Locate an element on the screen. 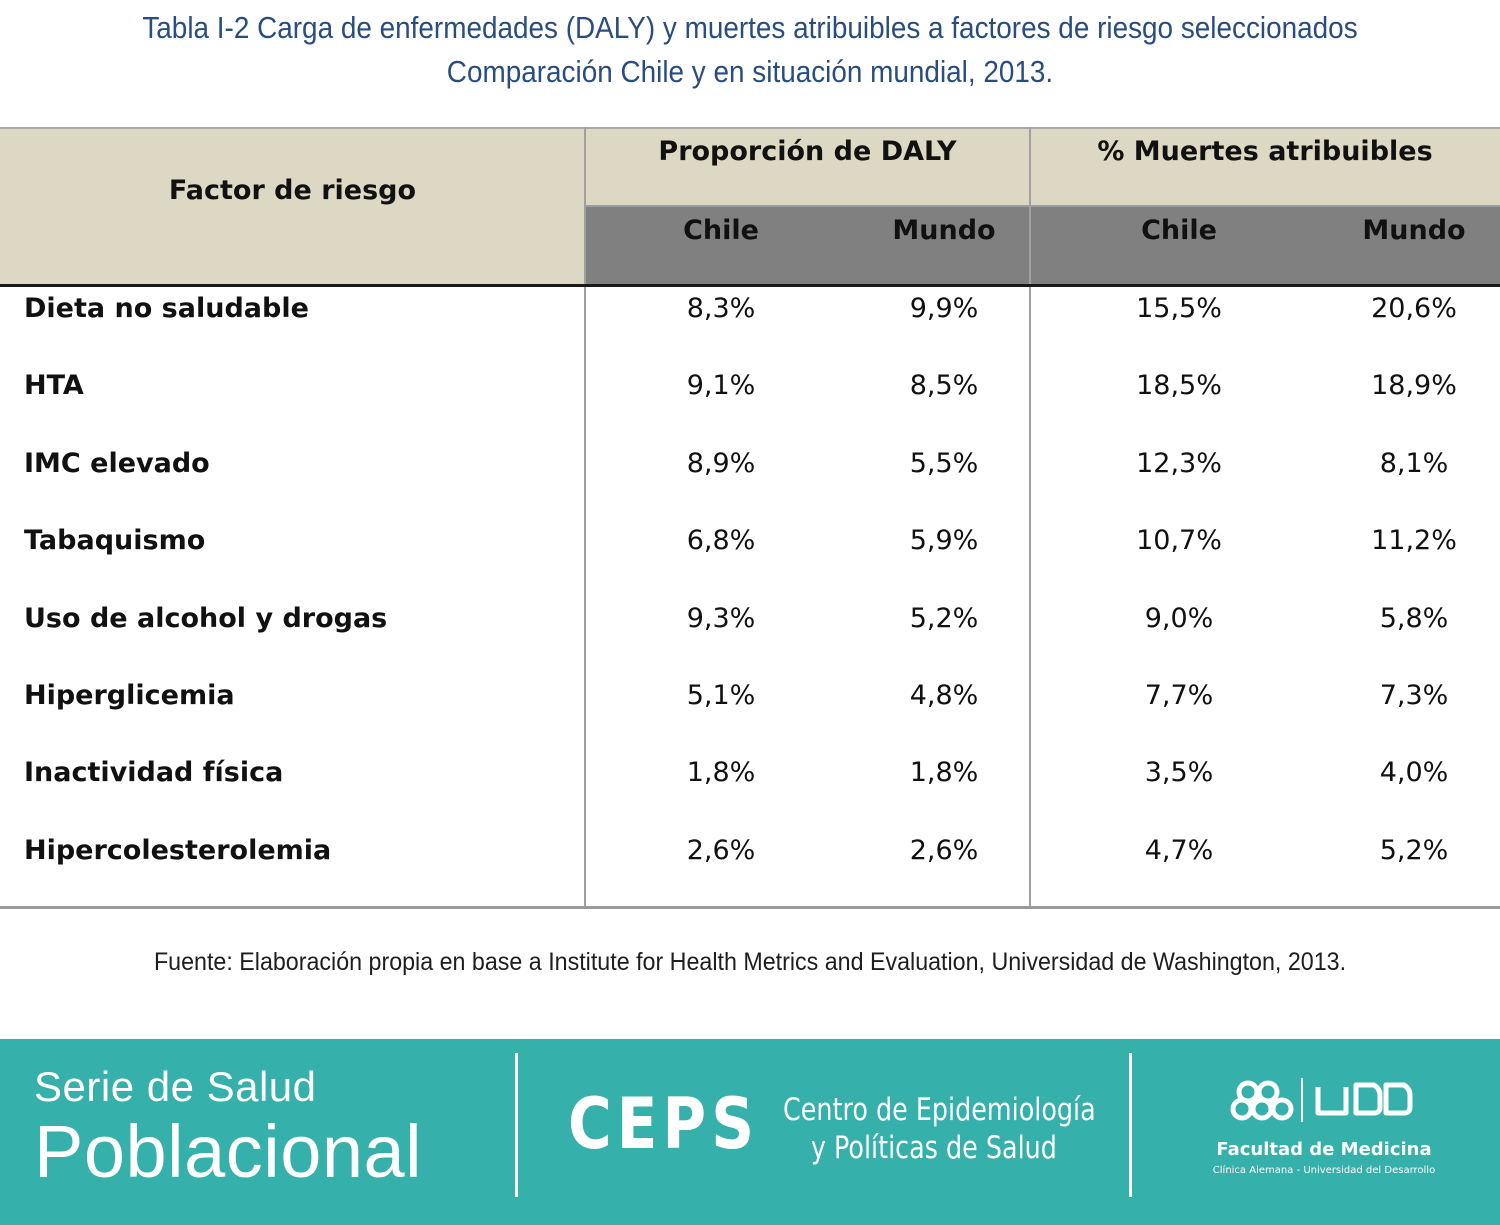  cell-daly-chile: 9,1% is located at coordinates (721, 385).